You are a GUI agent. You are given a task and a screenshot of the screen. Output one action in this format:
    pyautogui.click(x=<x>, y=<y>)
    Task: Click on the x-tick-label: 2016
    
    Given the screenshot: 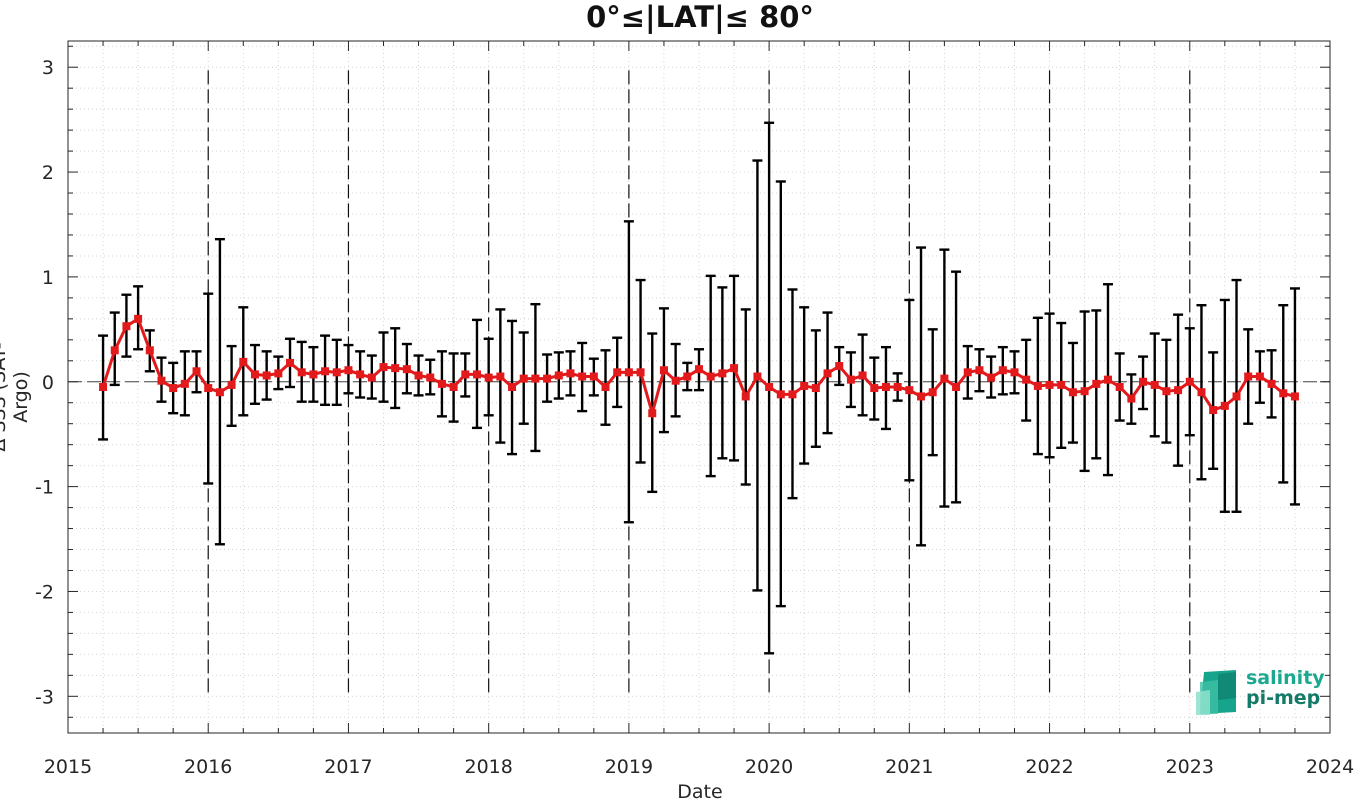 What is the action you would take?
    pyautogui.click(x=208, y=767)
    